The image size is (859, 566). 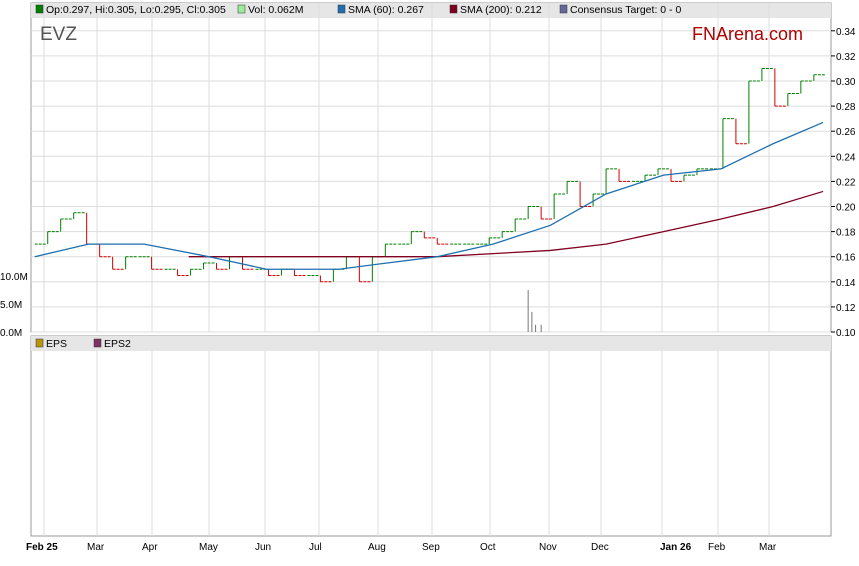 I want to click on legend-label: Vol: 0.062M, so click(x=275, y=10).